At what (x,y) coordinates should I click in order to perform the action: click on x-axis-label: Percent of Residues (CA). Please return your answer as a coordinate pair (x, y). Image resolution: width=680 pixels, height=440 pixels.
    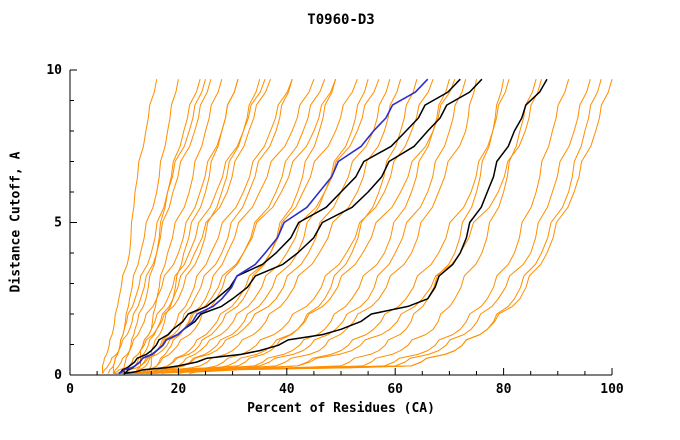
    Looking at the image, I should click on (341, 408).